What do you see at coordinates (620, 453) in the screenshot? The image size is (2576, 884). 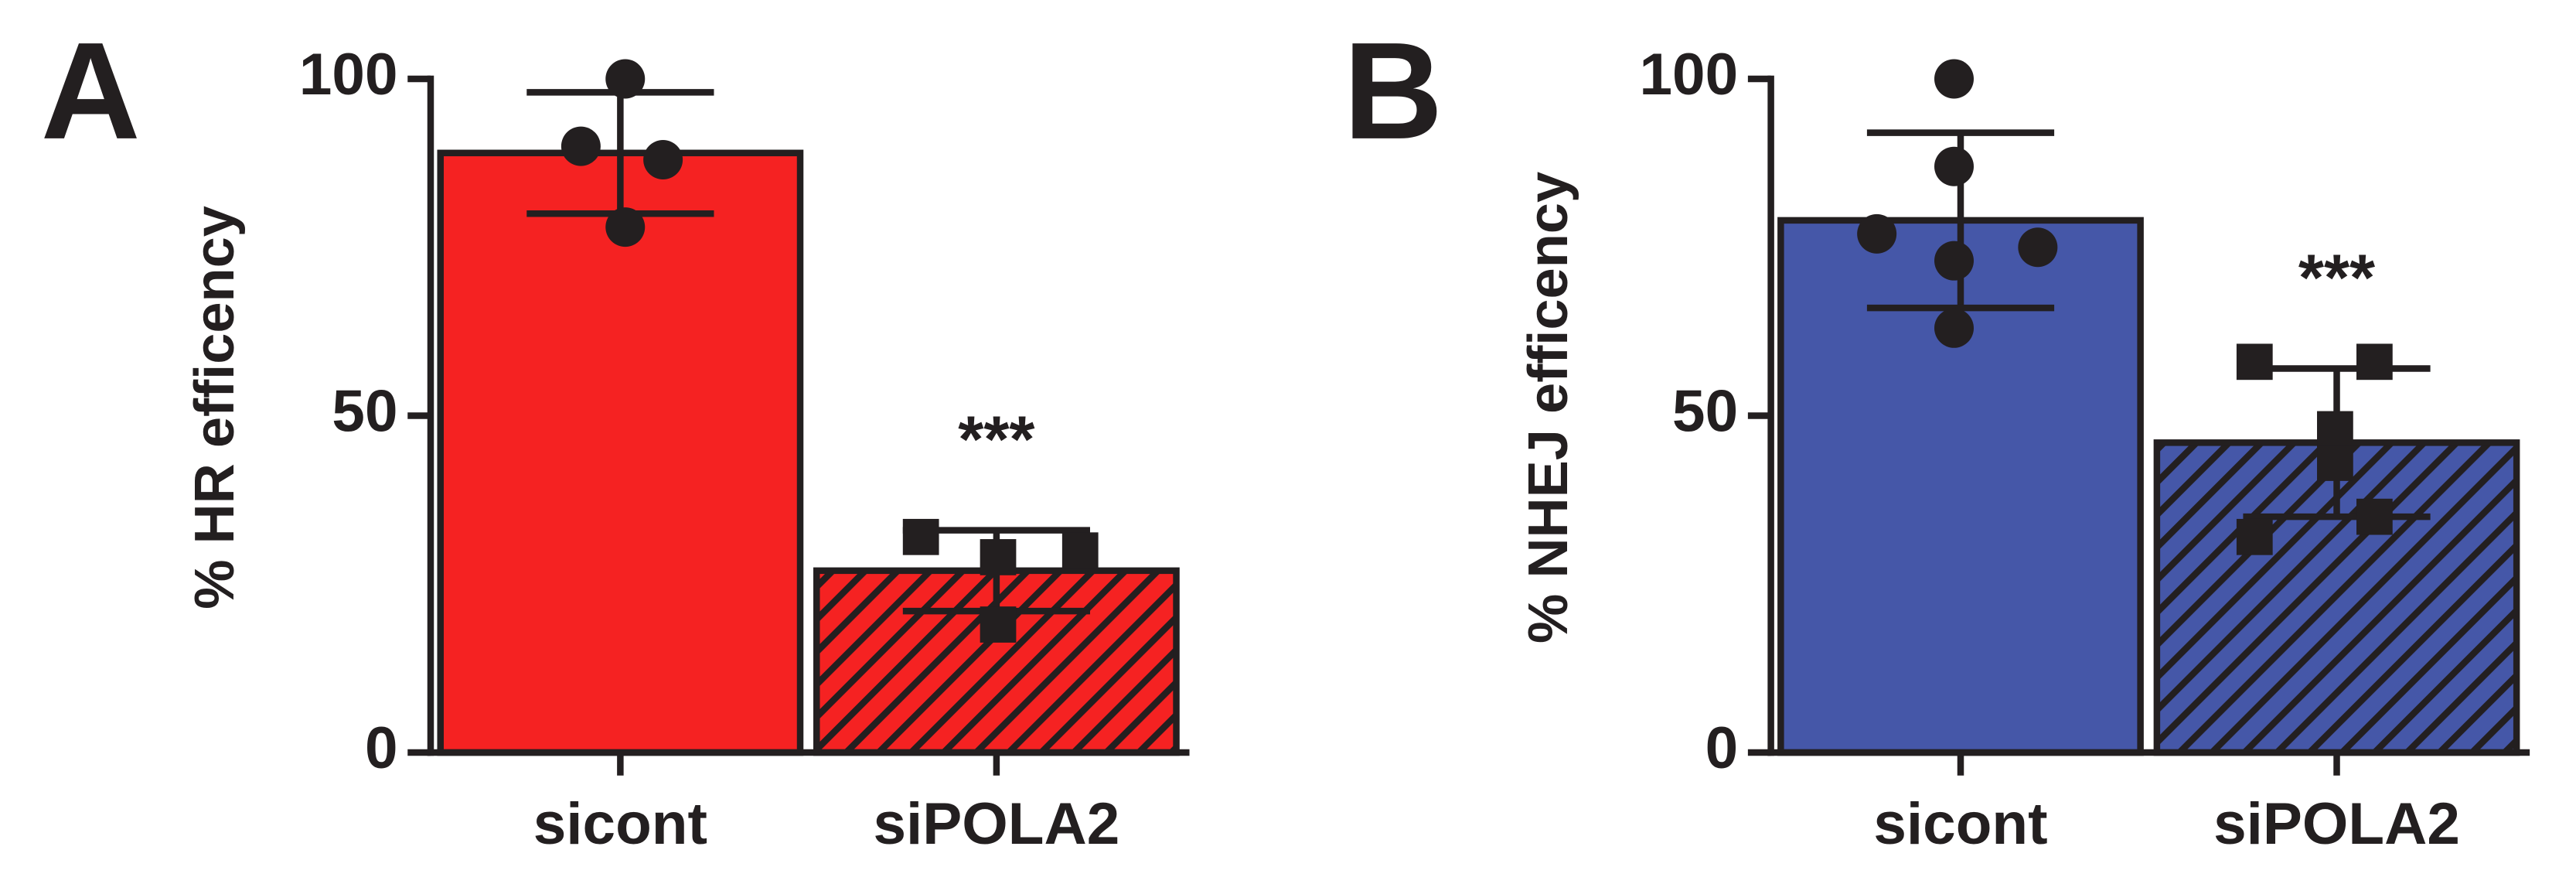 I see `bar` at bounding box center [620, 453].